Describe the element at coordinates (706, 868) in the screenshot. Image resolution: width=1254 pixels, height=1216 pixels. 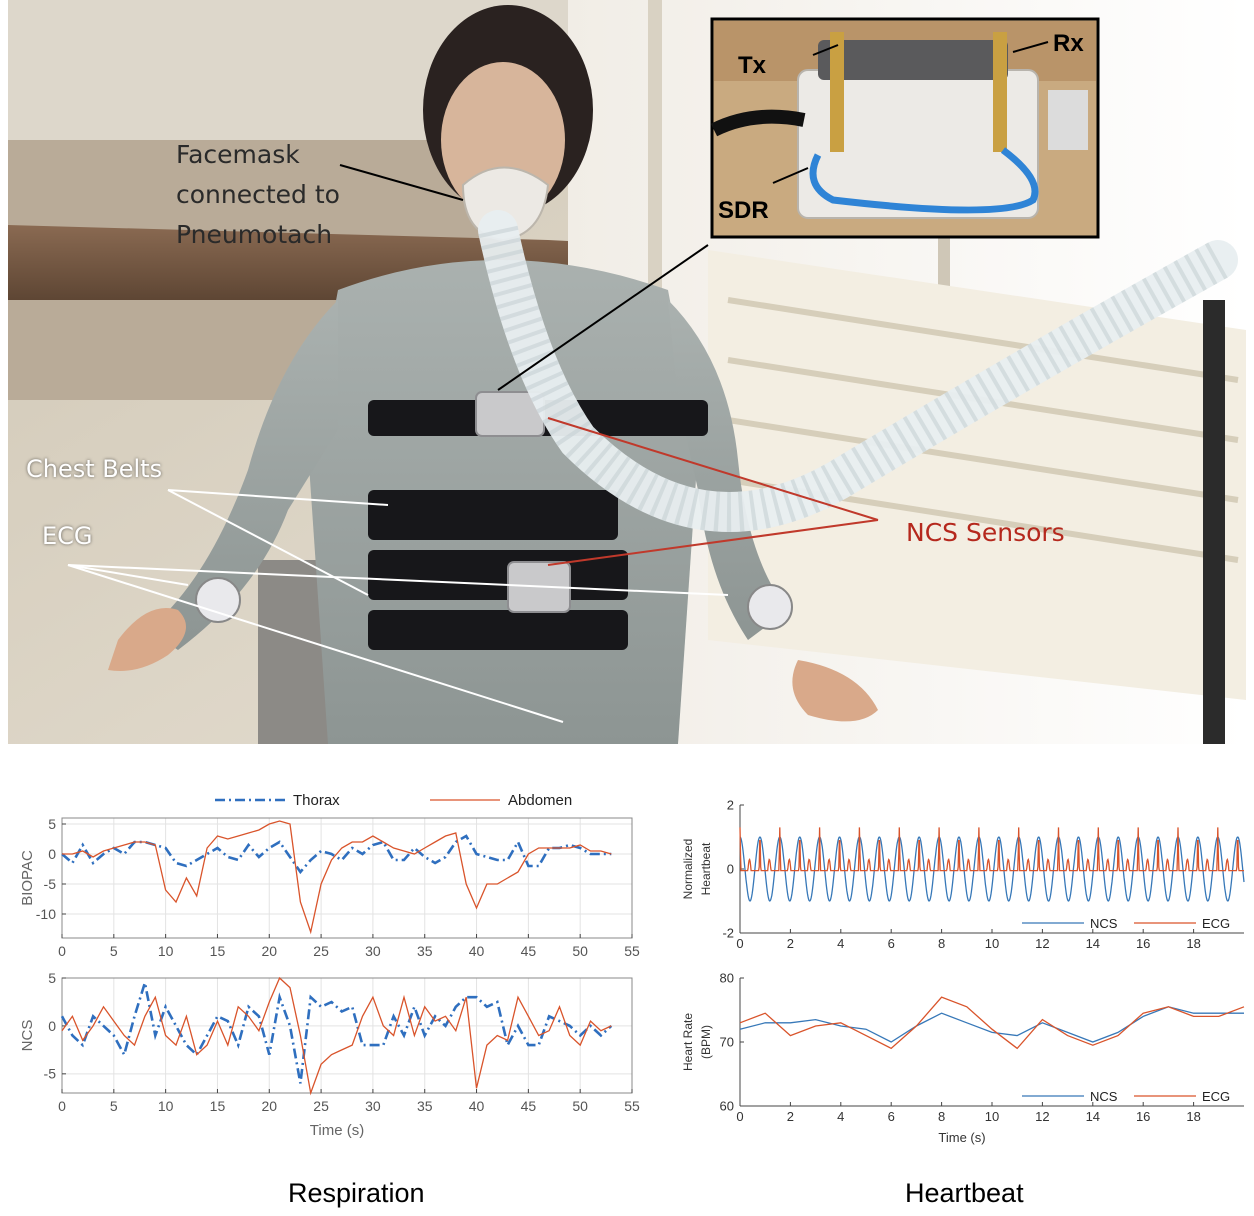
I see `y-axis-label: Heartbeat` at that location.